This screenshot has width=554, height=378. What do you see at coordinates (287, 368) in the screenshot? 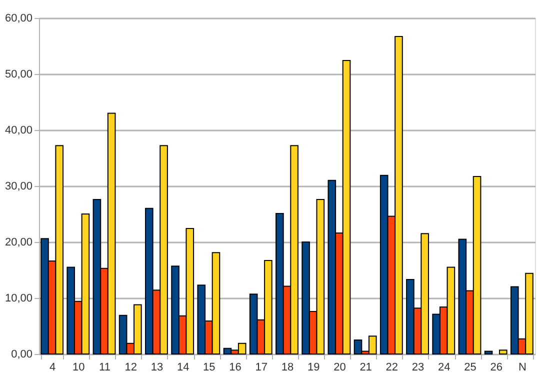
I see `x-tick-label: 18` at bounding box center [287, 368].